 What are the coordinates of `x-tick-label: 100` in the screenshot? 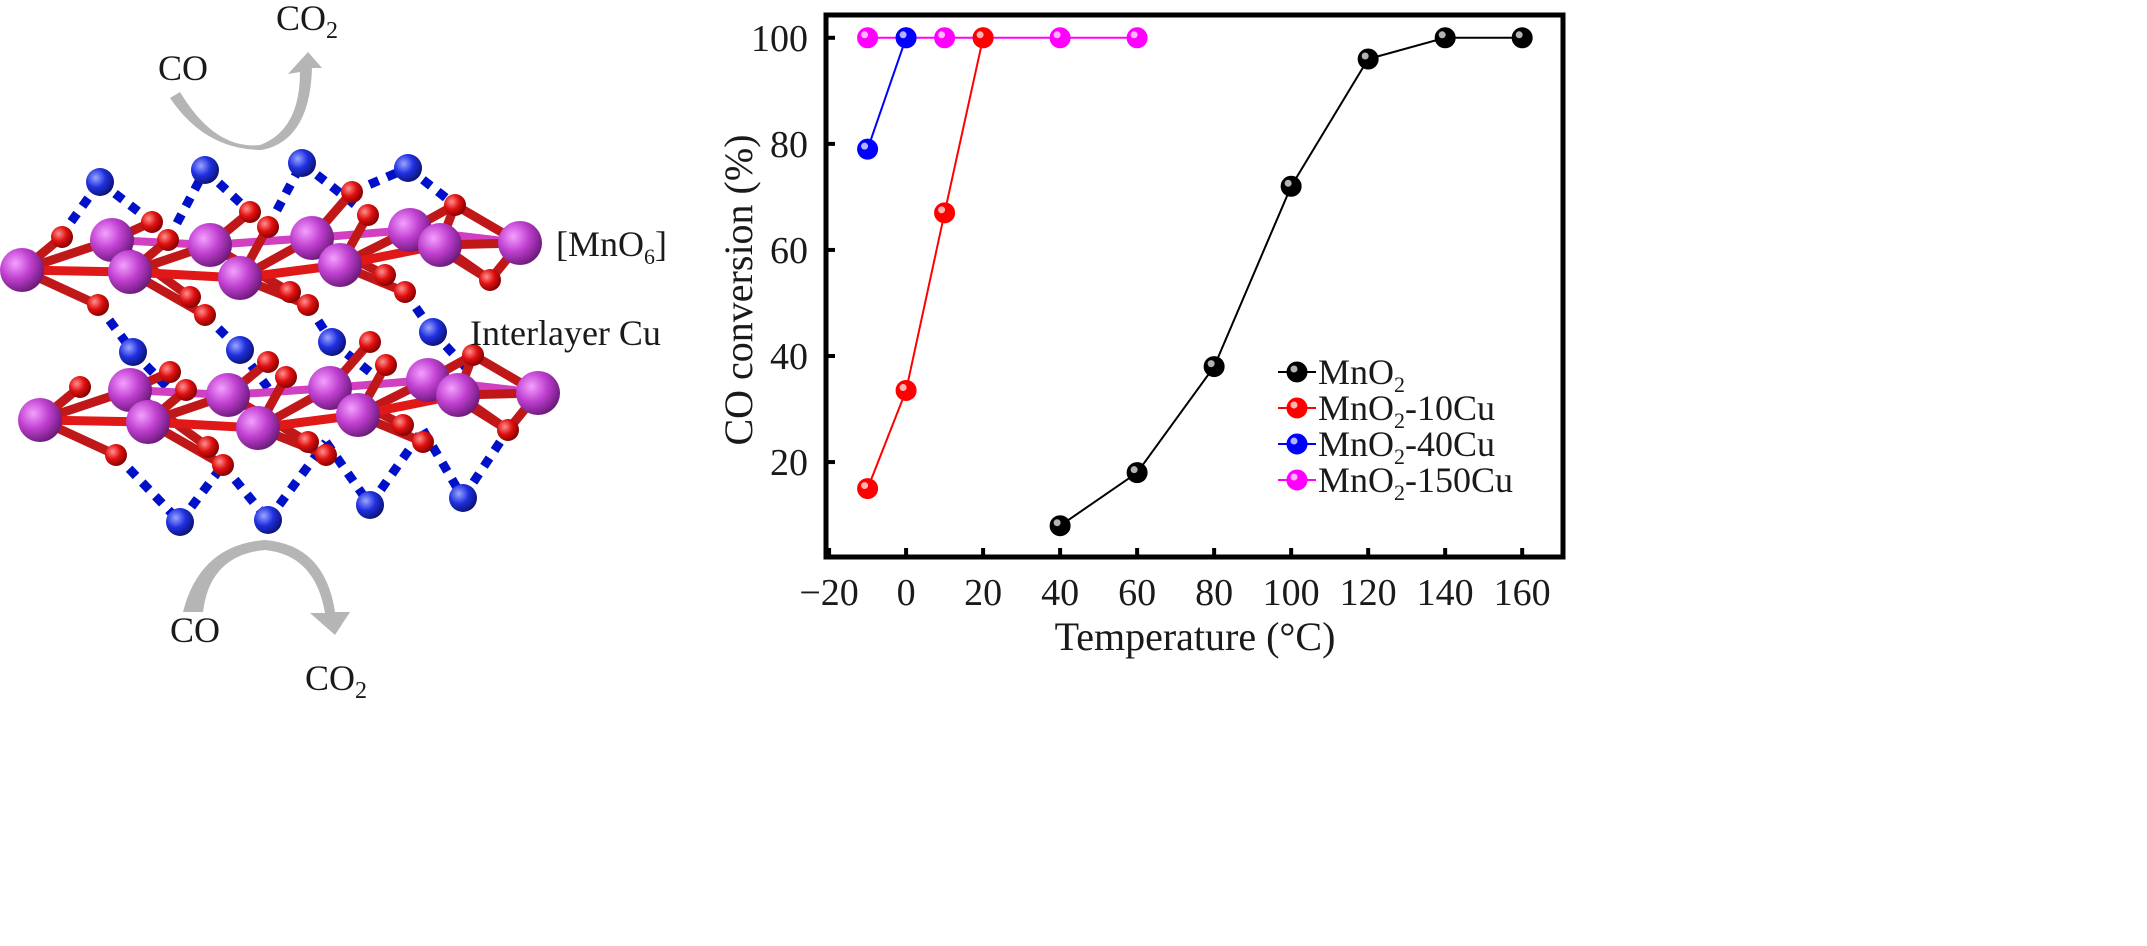 It's located at (1291, 593).